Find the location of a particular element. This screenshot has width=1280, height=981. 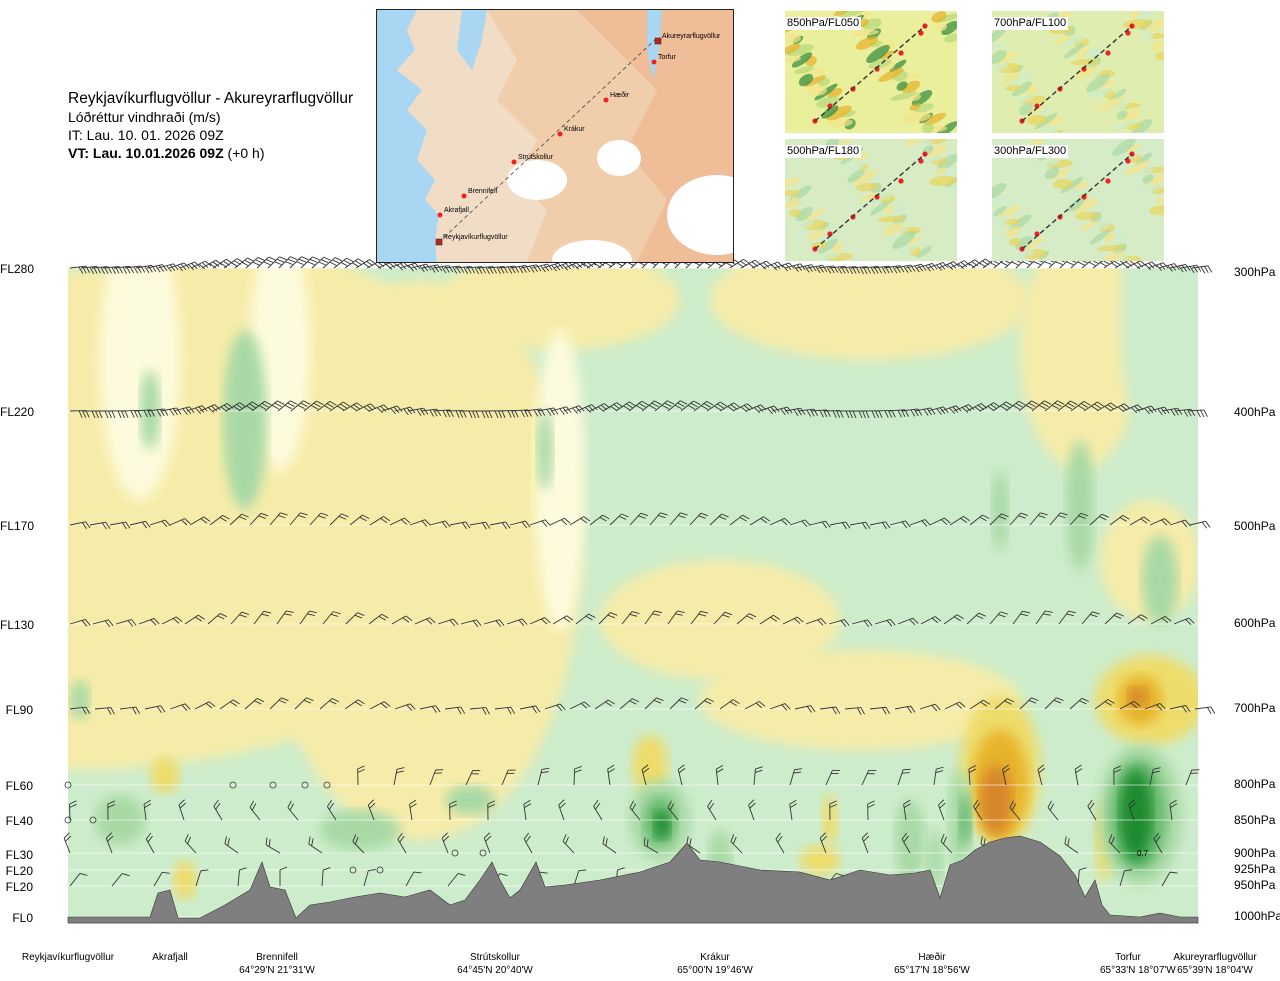

left-axis-label: FL20 is located at coordinates (19, 887).